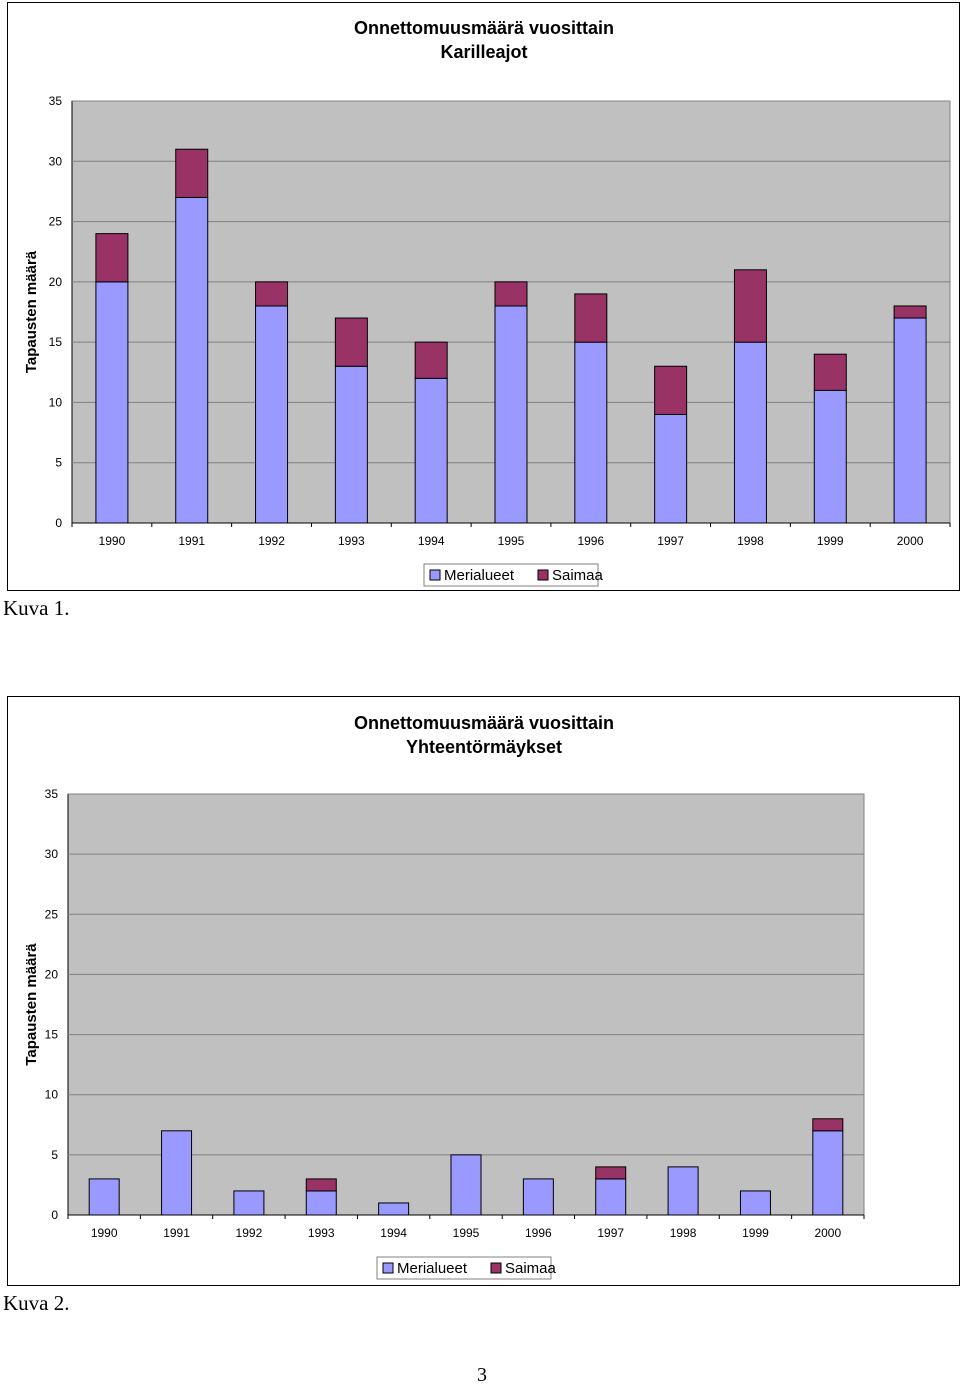 The width and height of the screenshot is (960, 1387). Describe the element at coordinates (176, 1233) in the screenshot. I see `chart2-x-tick-label: 1991` at that location.